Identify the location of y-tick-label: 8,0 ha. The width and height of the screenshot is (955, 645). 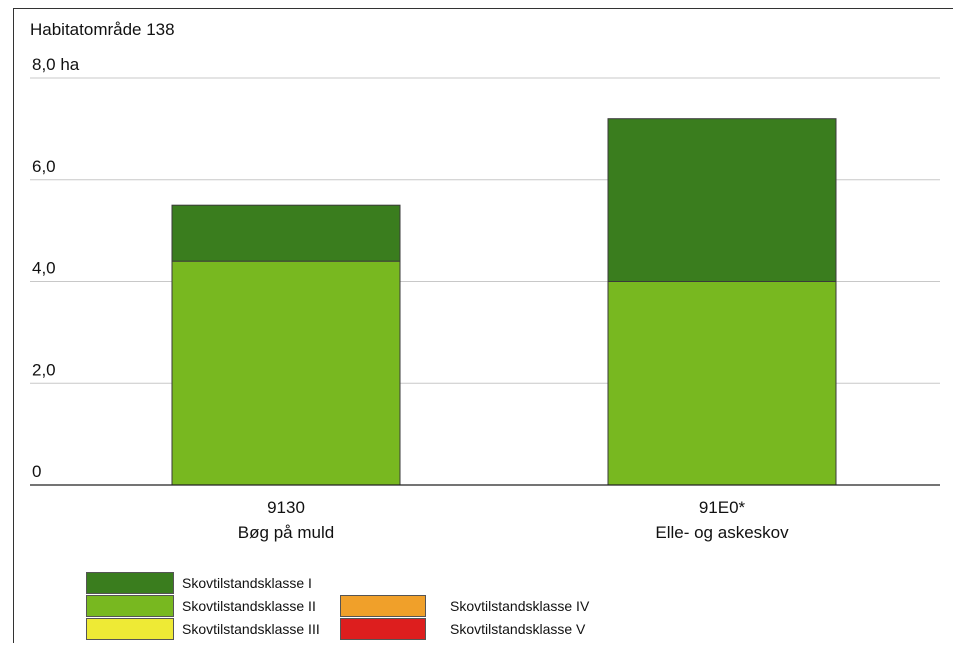
(56, 64).